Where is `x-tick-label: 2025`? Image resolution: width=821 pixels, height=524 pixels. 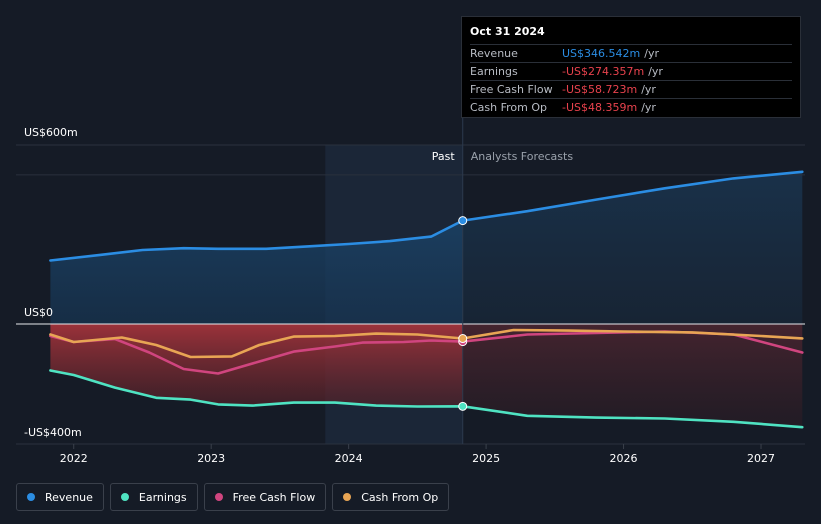
x-tick-label: 2025 is located at coordinates (486, 458).